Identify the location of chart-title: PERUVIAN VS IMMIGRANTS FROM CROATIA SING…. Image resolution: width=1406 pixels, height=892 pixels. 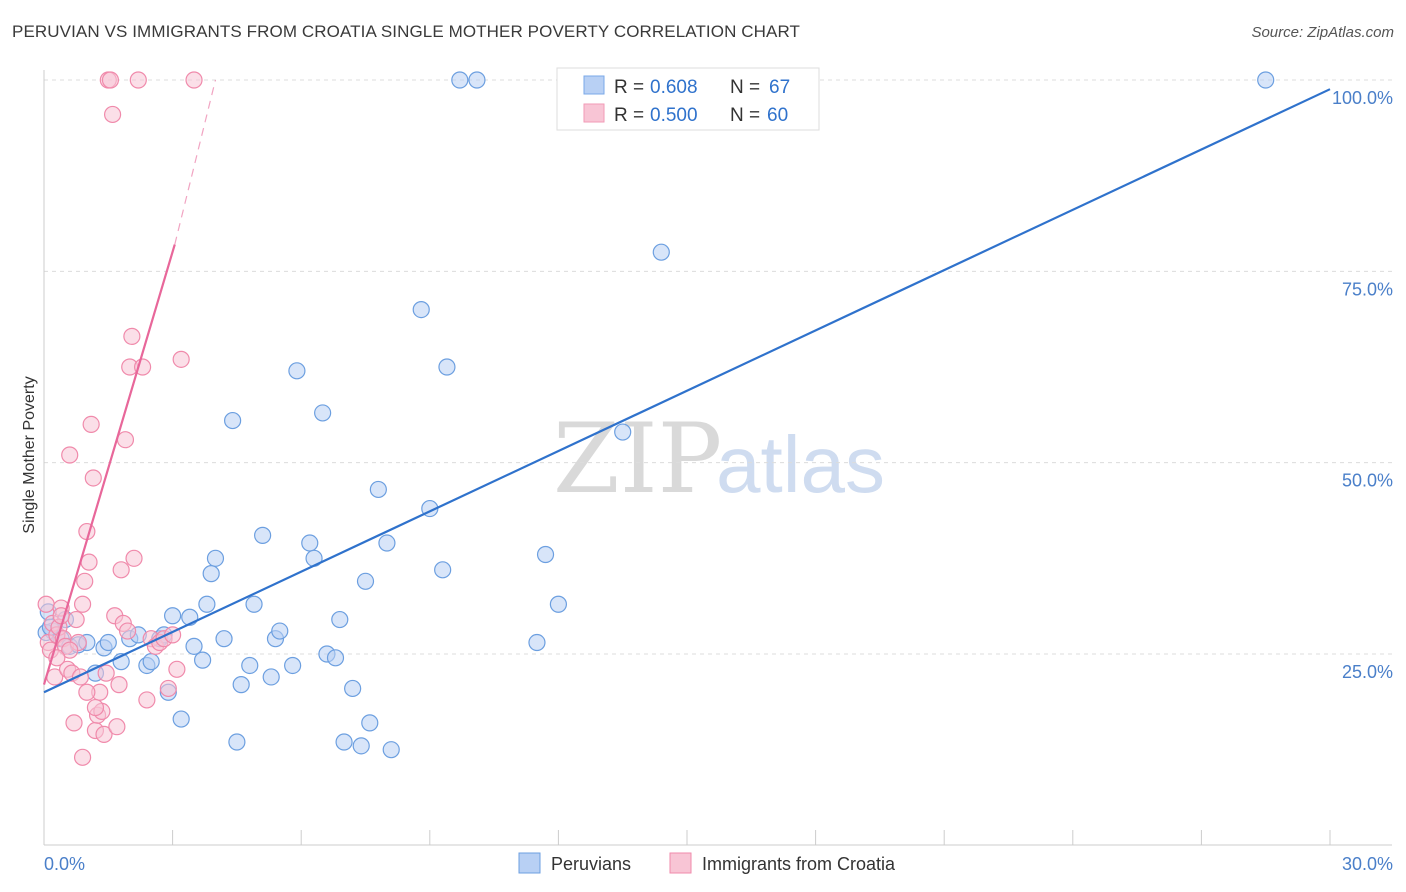
(406, 31).